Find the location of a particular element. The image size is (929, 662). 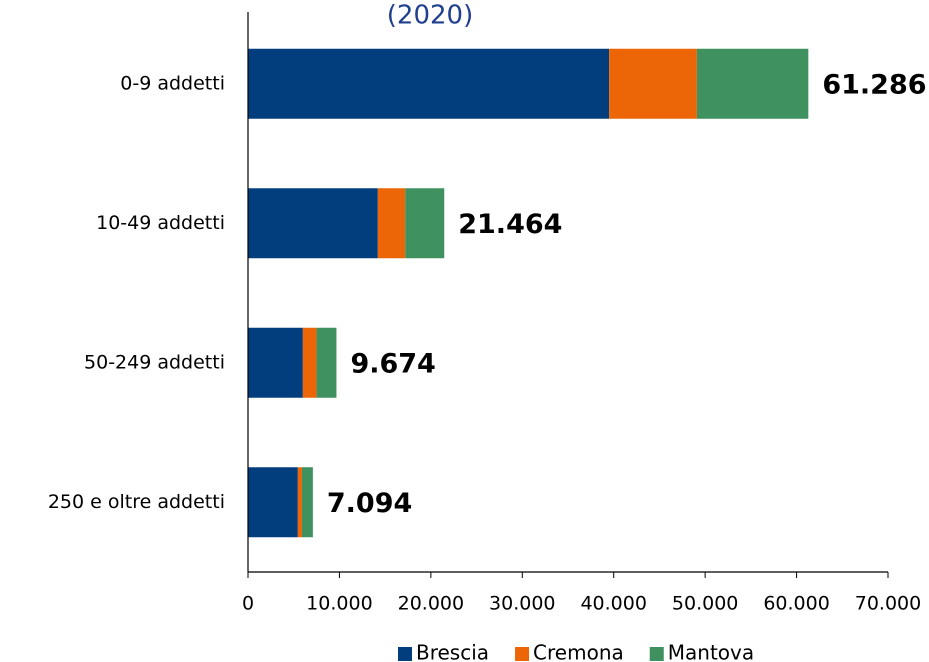

x-tick-label: 0 is located at coordinates (248, 604).